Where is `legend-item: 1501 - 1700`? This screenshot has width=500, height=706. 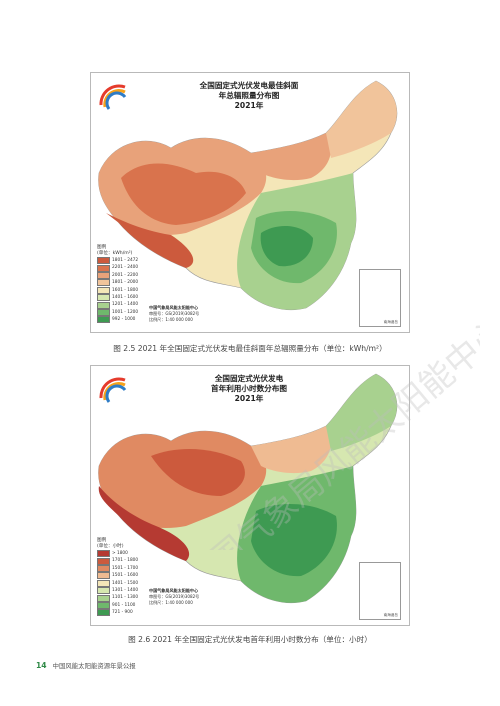
legend-item: 1501 - 1700 is located at coordinates (130, 568).